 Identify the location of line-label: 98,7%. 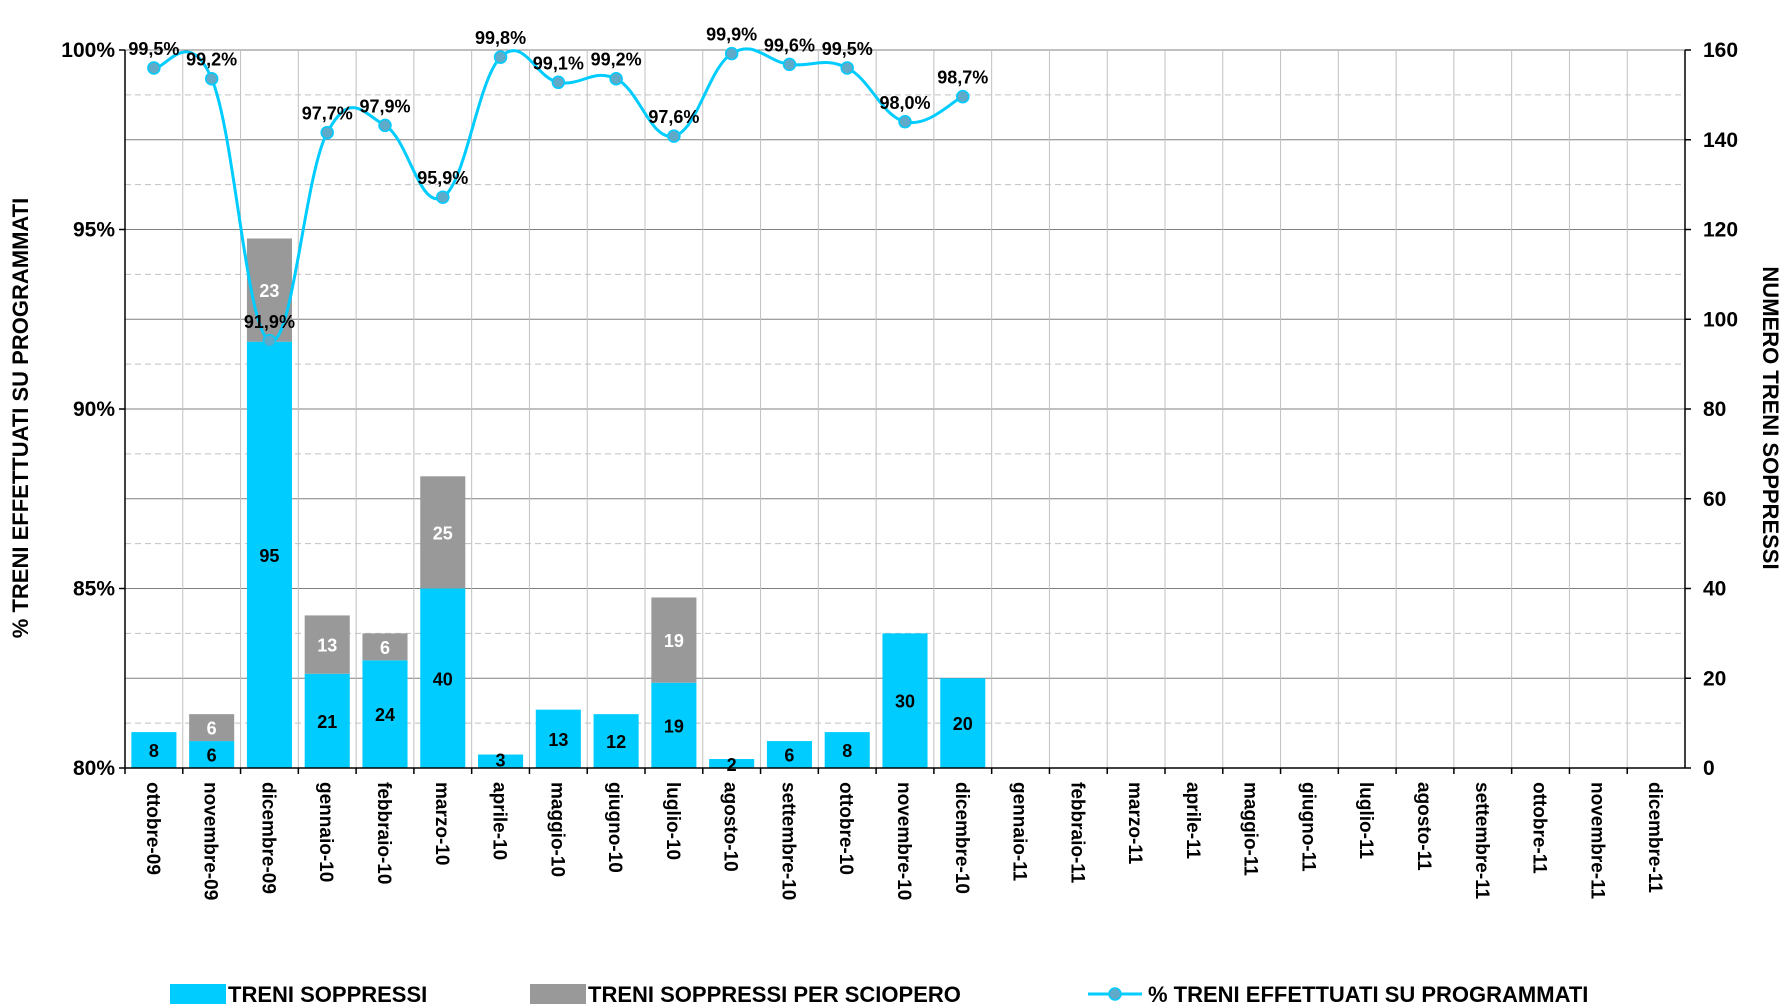
(962, 78).